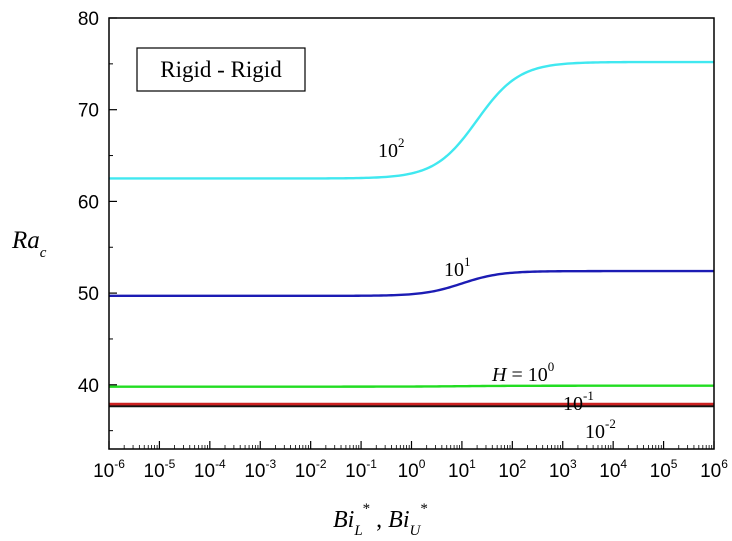 The height and width of the screenshot is (541, 732). I want to click on y-axis-label: Rac, so click(29, 244).